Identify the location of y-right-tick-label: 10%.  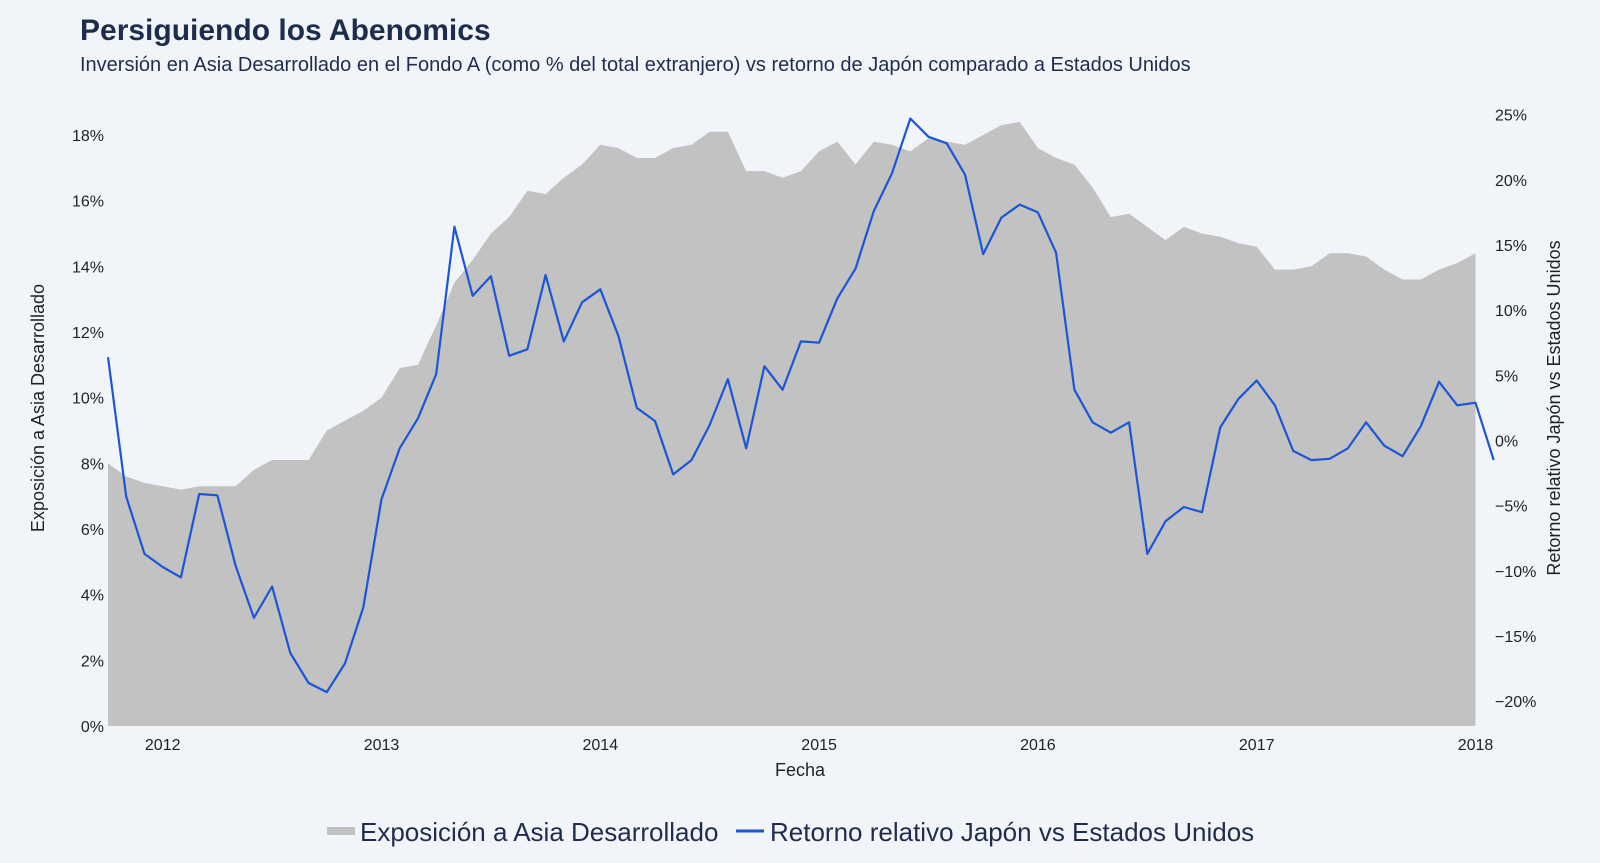
(1511, 311).